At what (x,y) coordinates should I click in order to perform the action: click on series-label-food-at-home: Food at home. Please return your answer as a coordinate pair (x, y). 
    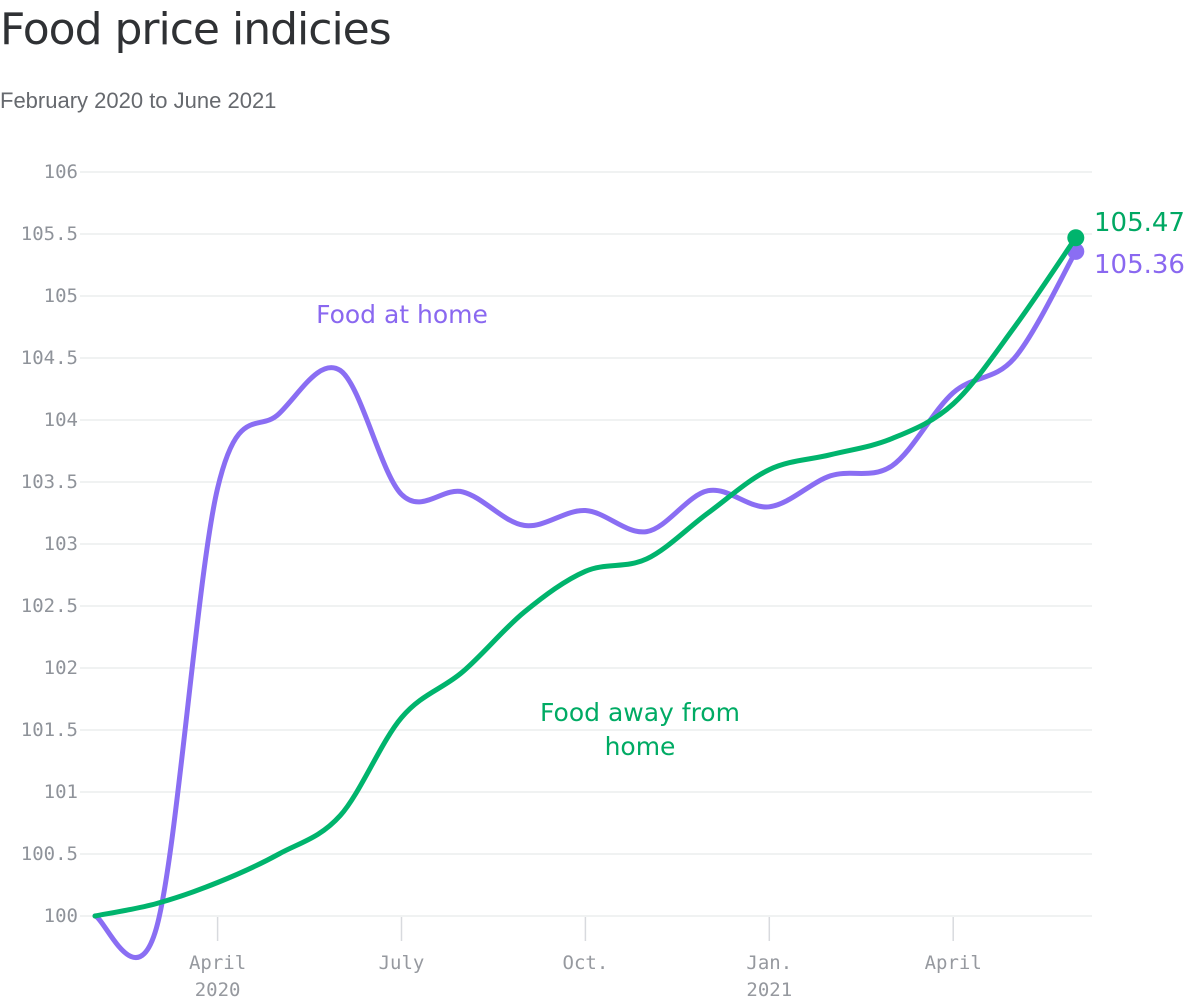
    Looking at the image, I should click on (402, 314).